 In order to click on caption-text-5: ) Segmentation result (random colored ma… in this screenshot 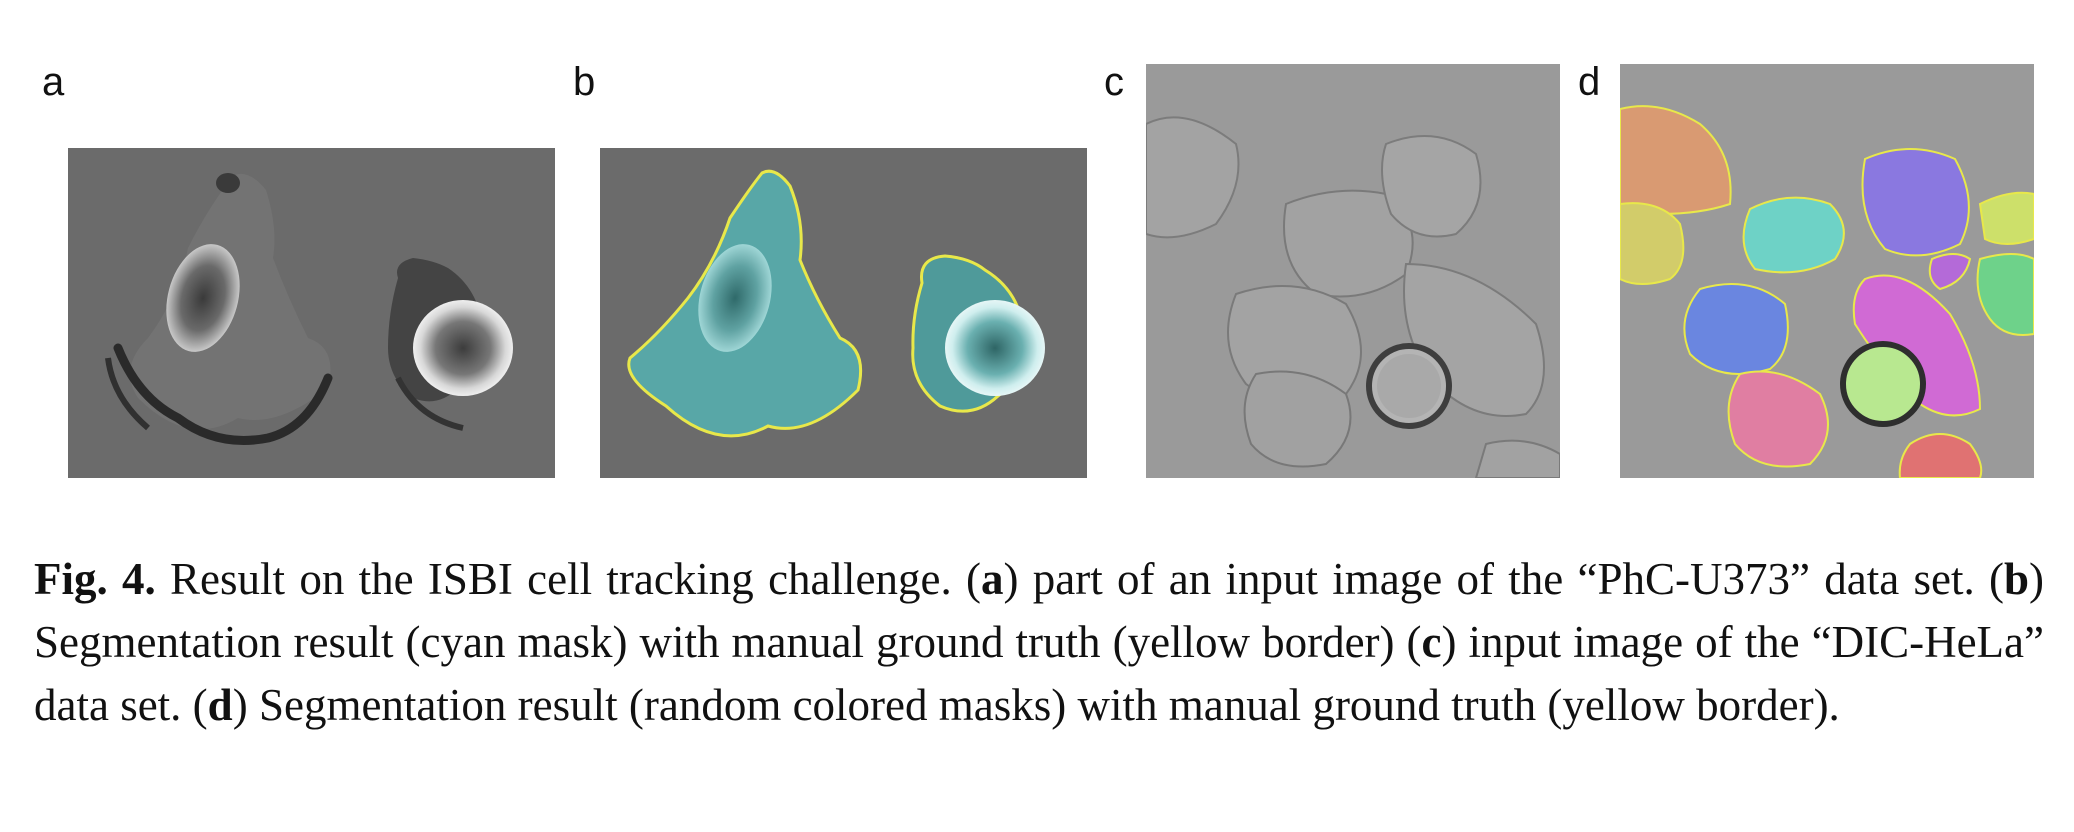, I will do `click(1036, 705)`.